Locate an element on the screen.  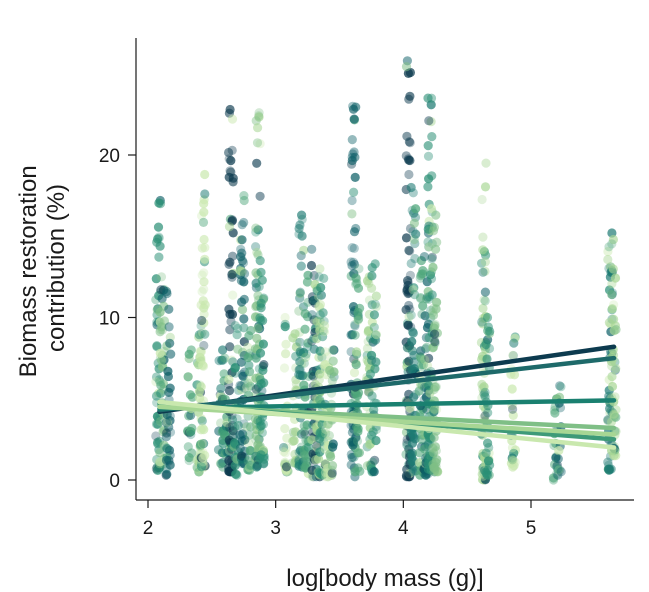
y-tick-label: 20 is located at coordinates (109, 156).